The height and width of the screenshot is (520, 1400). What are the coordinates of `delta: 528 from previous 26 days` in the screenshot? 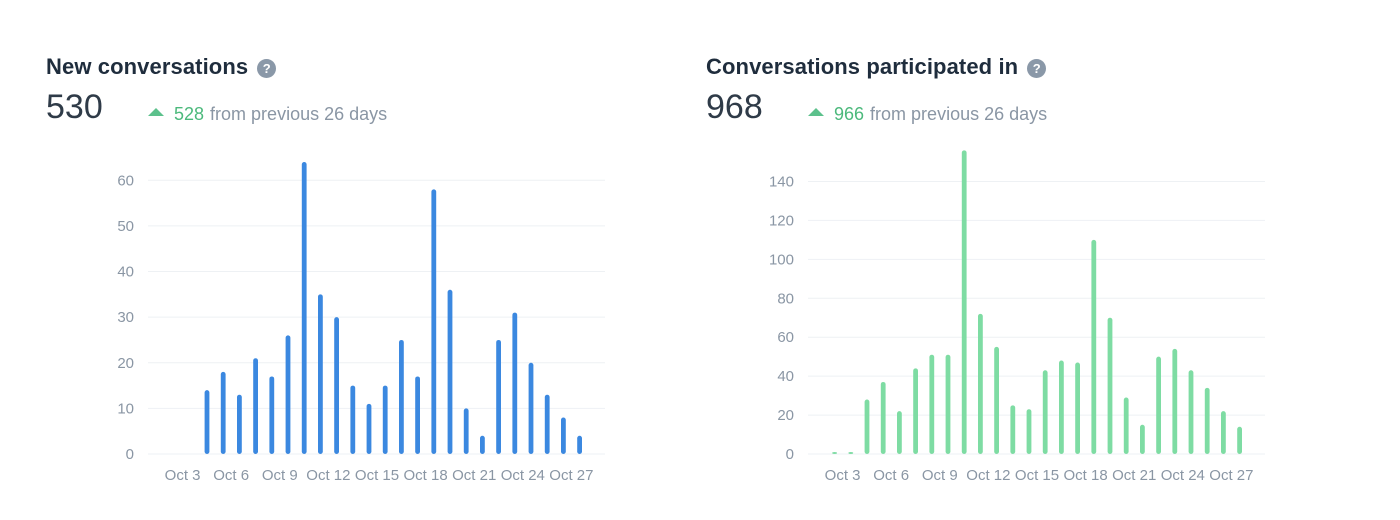 It's located at (267, 114).